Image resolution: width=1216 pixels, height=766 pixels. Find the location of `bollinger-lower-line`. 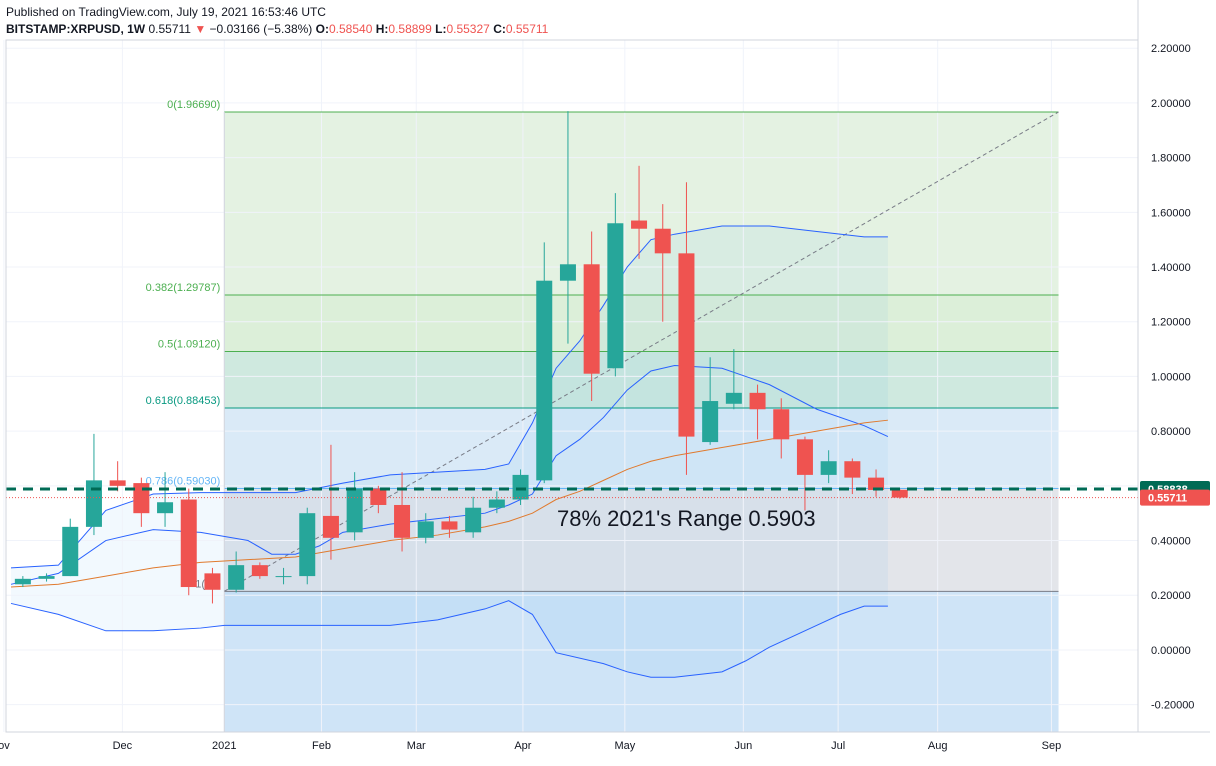

bollinger-lower-line is located at coordinates (449, 639).